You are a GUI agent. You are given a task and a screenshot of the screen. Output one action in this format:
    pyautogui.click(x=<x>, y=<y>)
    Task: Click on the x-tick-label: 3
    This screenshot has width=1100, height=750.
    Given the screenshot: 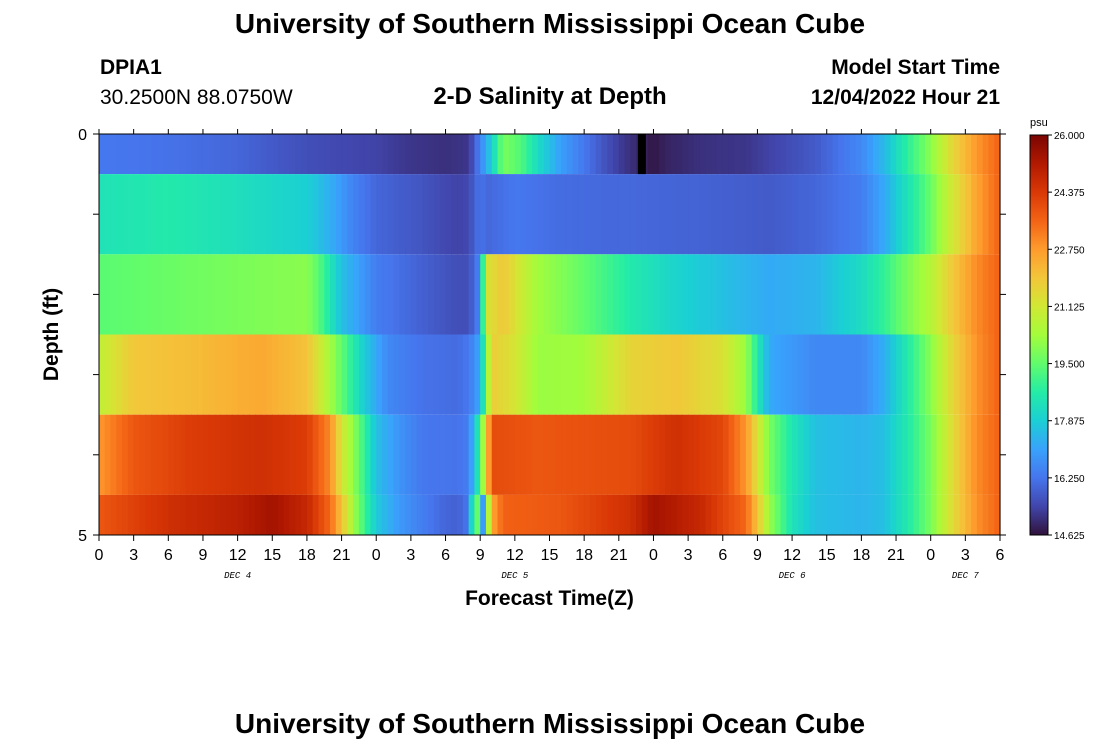 What is the action you would take?
    pyautogui.click(x=410, y=555)
    